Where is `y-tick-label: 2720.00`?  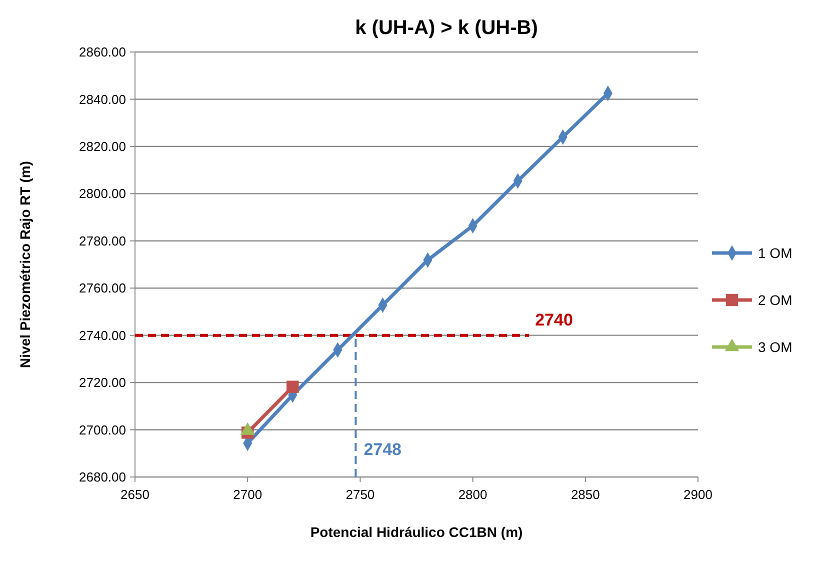 y-tick-label: 2720.00 is located at coordinates (102, 382).